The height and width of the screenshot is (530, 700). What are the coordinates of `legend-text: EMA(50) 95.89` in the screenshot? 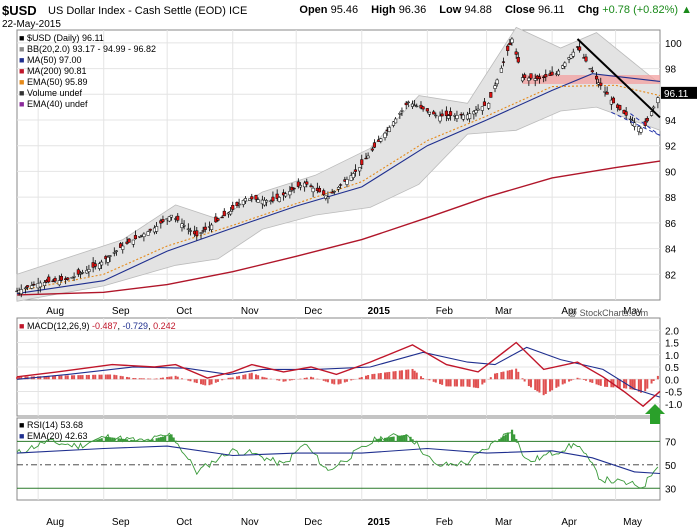 It's located at (57, 82).